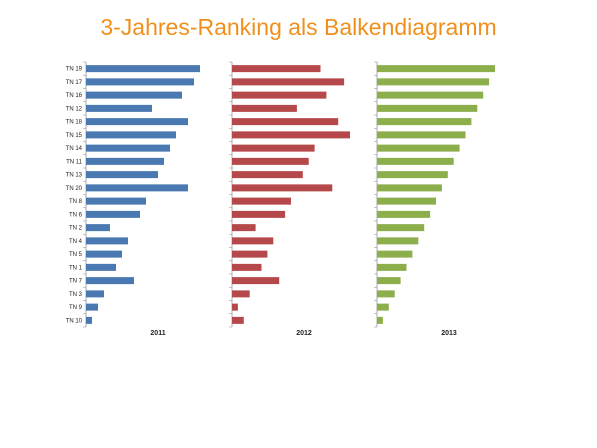 This screenshot has width=597, height=448. Describe the element at coordinates (449, 333) in the screenshot. I see `series-label: 2013` at that location.